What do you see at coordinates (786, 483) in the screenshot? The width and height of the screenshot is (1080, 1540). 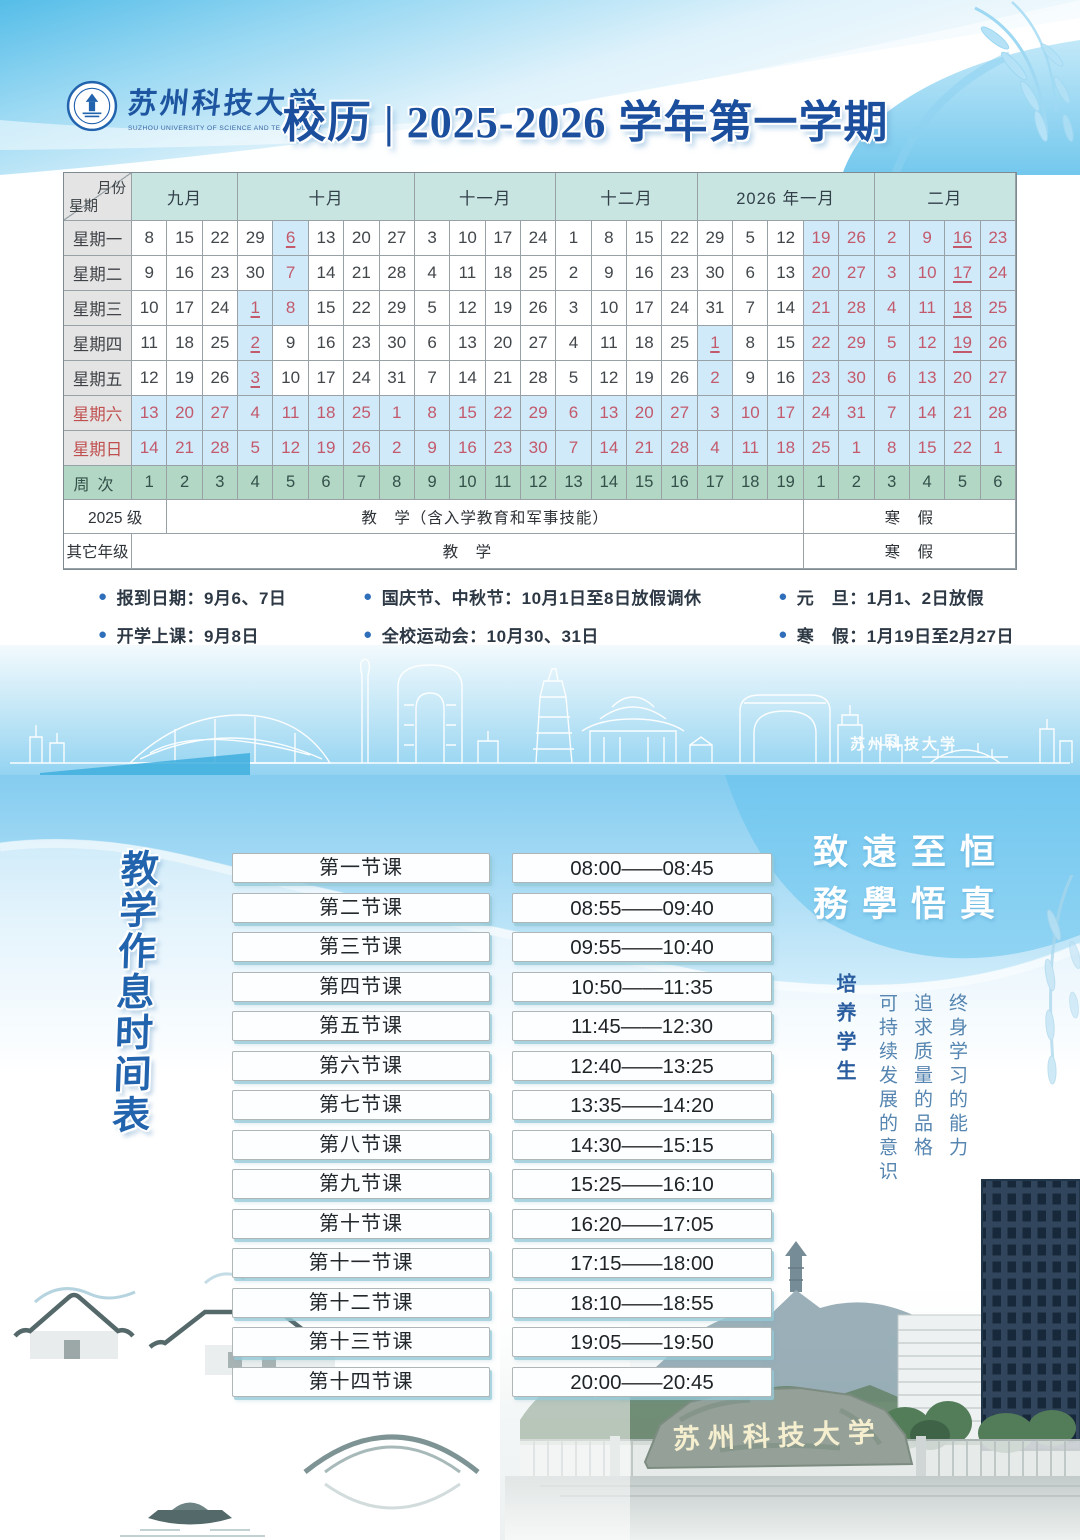 I see `week-number-cell: 19` at bounding box center [786, 483].